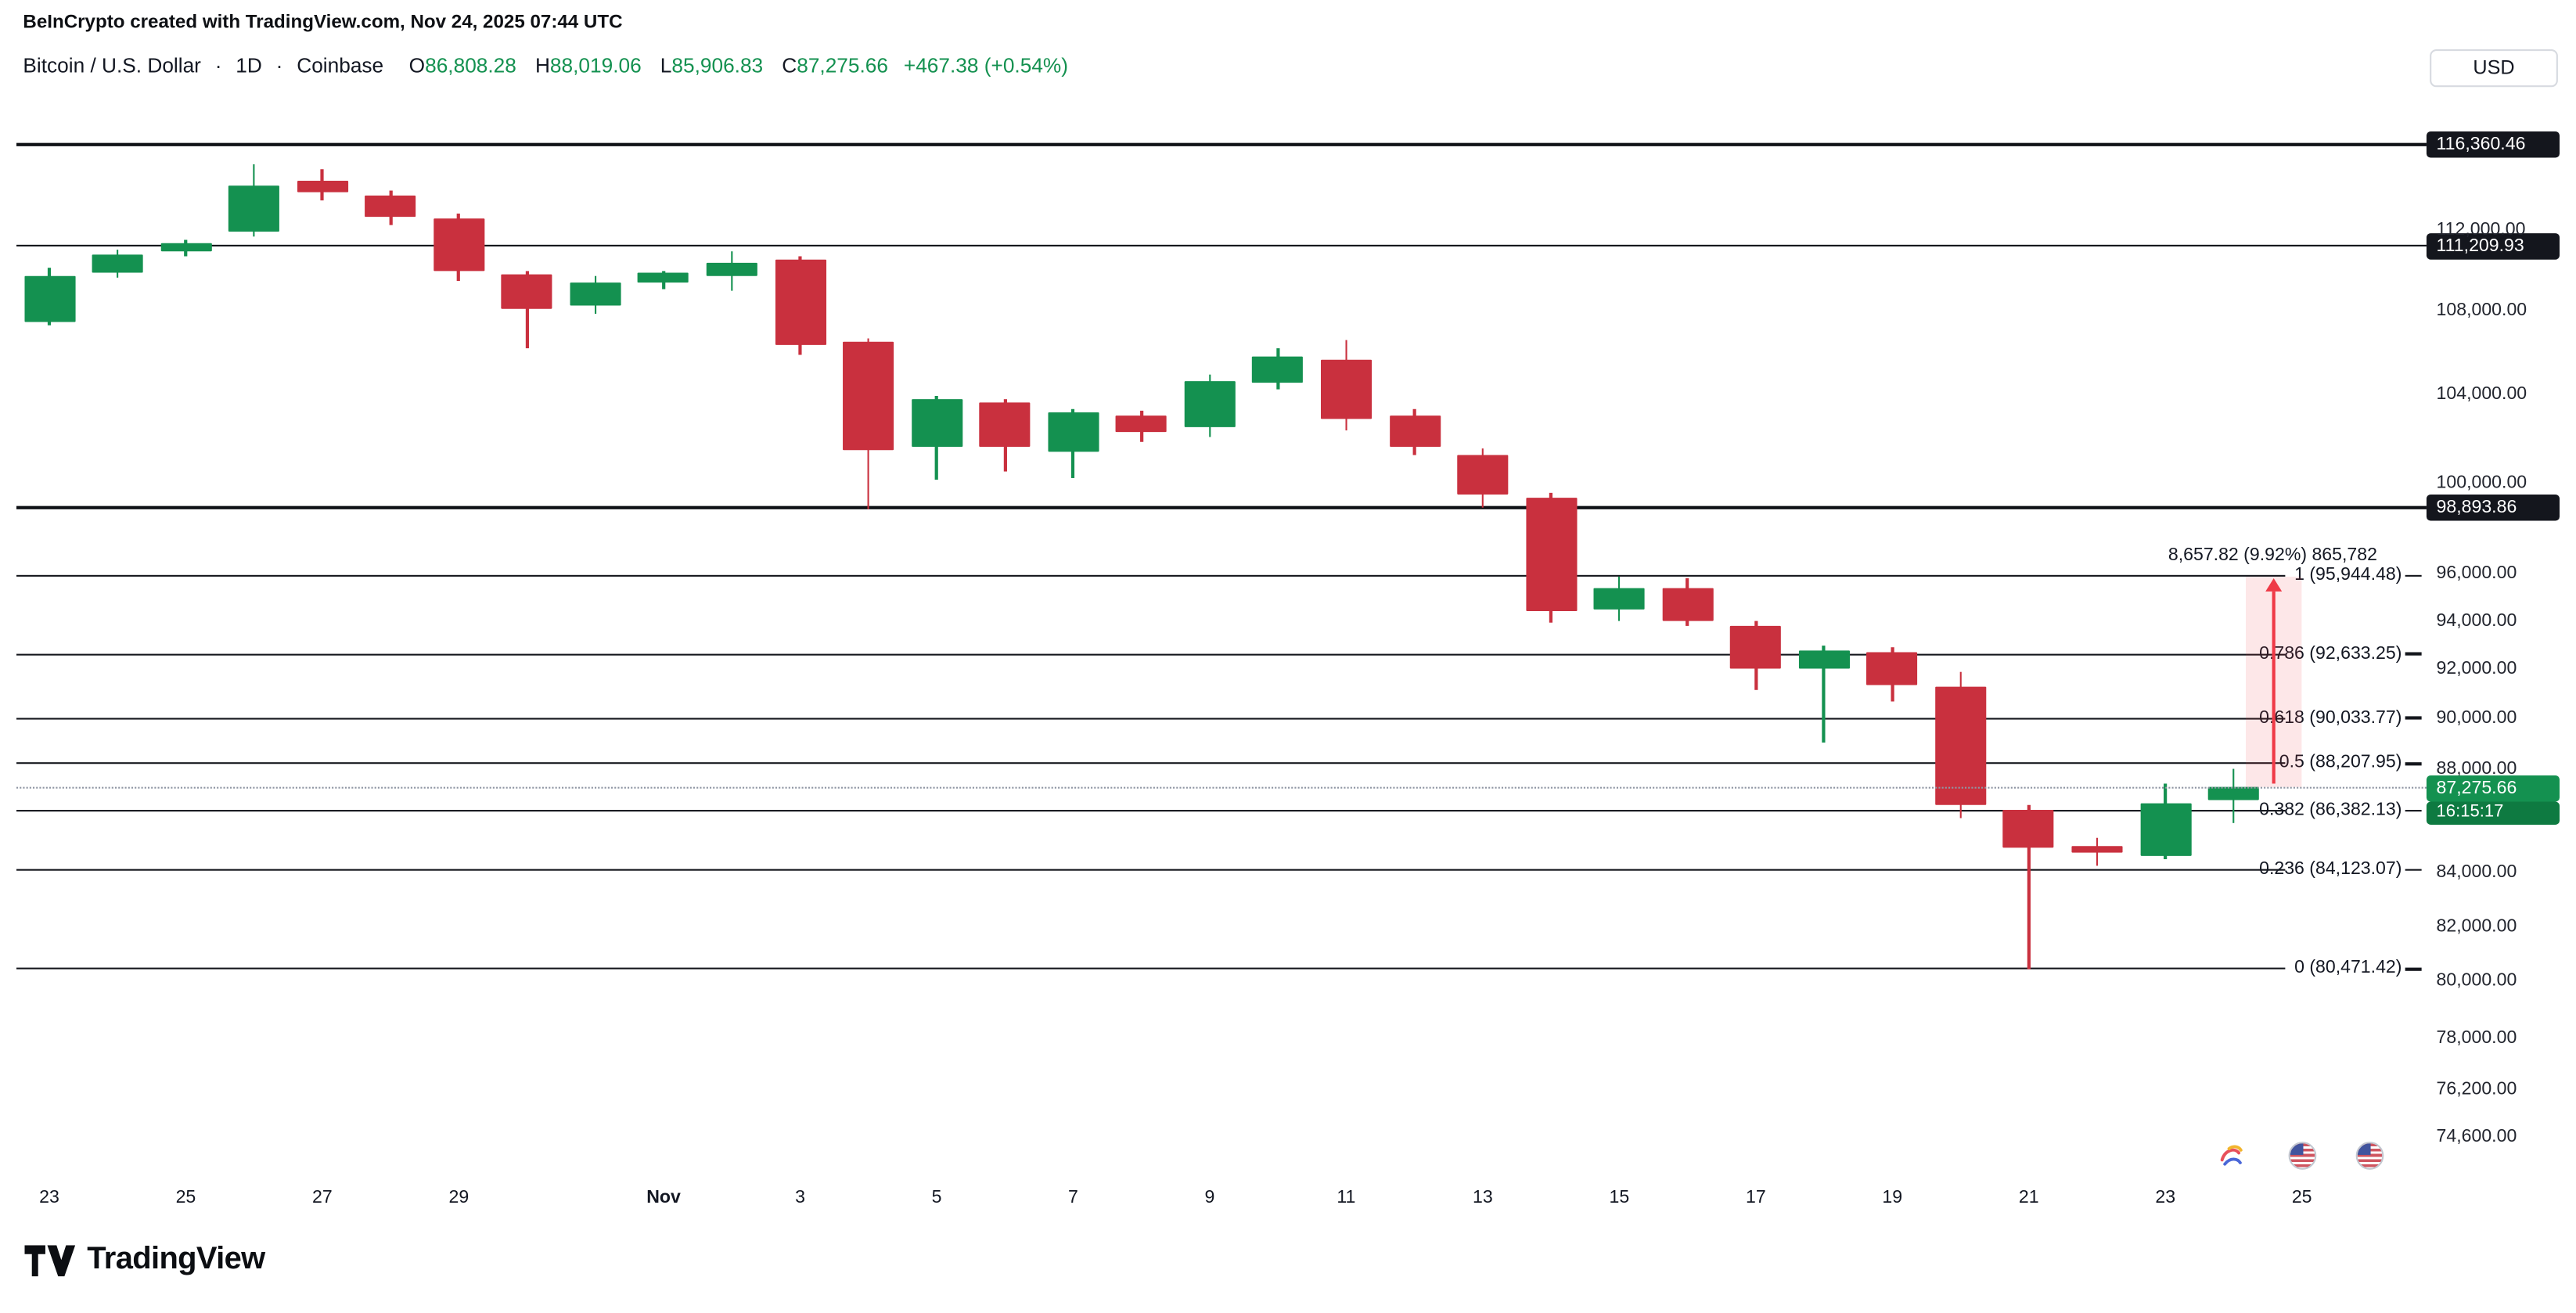  I want to click on symbol-interval: 1D, so click(249, 65).